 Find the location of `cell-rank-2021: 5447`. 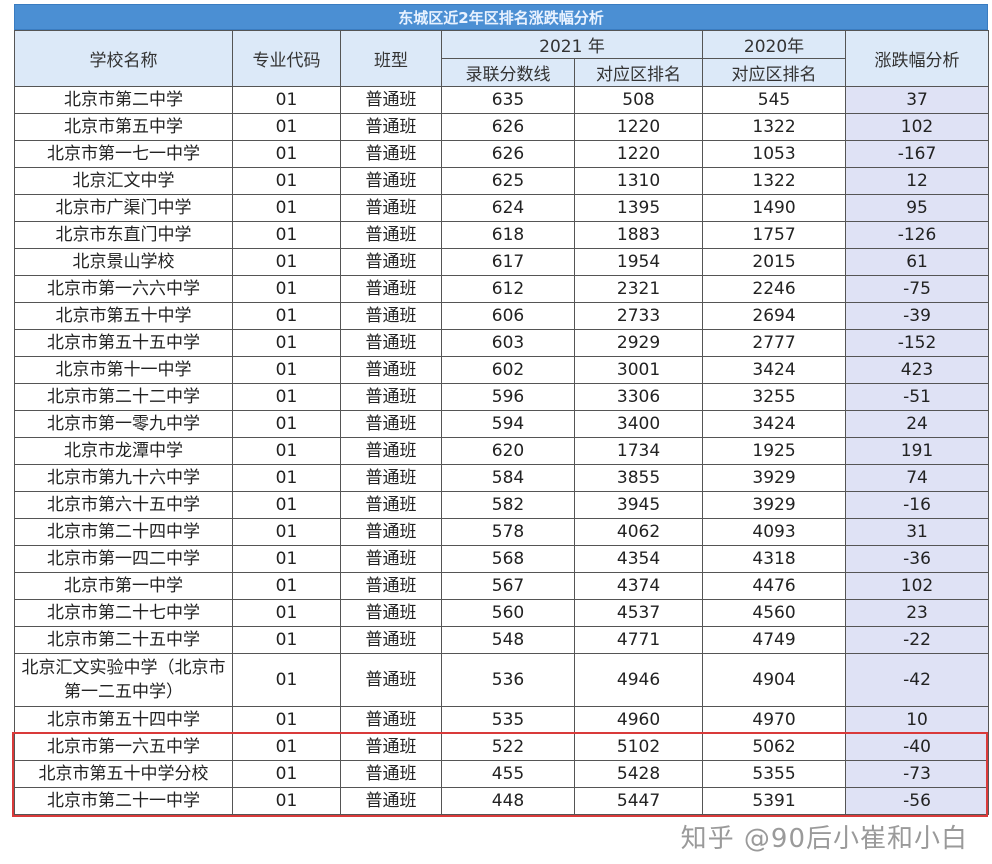

cell-rank-2021: 5447 is located at coordinates (638, 801).